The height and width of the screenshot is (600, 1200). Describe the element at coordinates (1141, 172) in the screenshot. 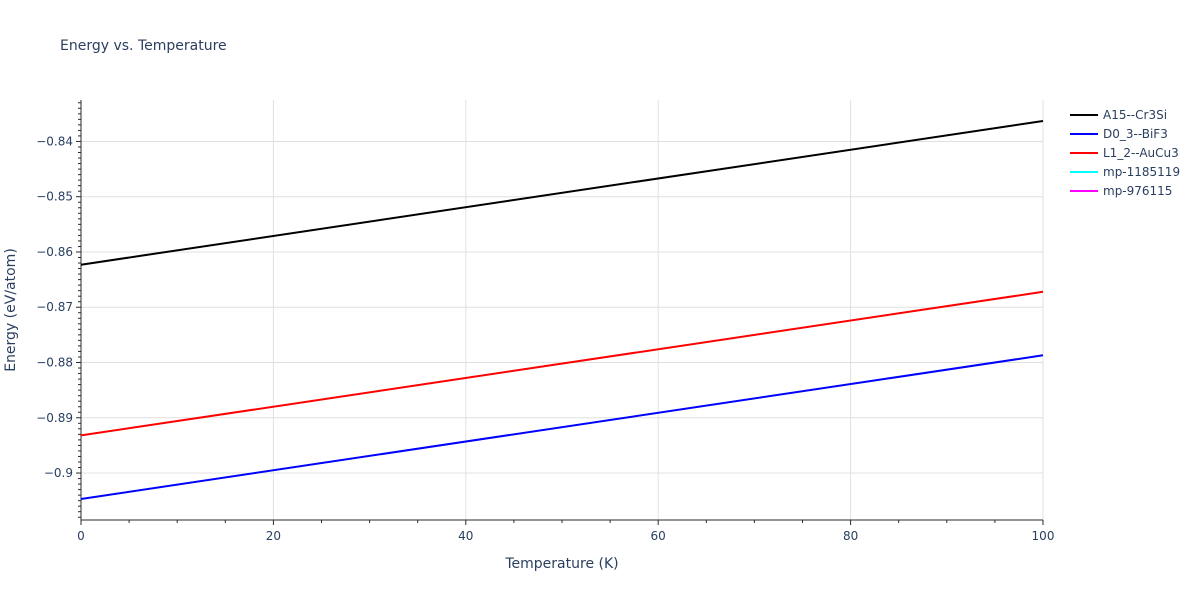

I see `legend-label: mp-1185119` at that location.